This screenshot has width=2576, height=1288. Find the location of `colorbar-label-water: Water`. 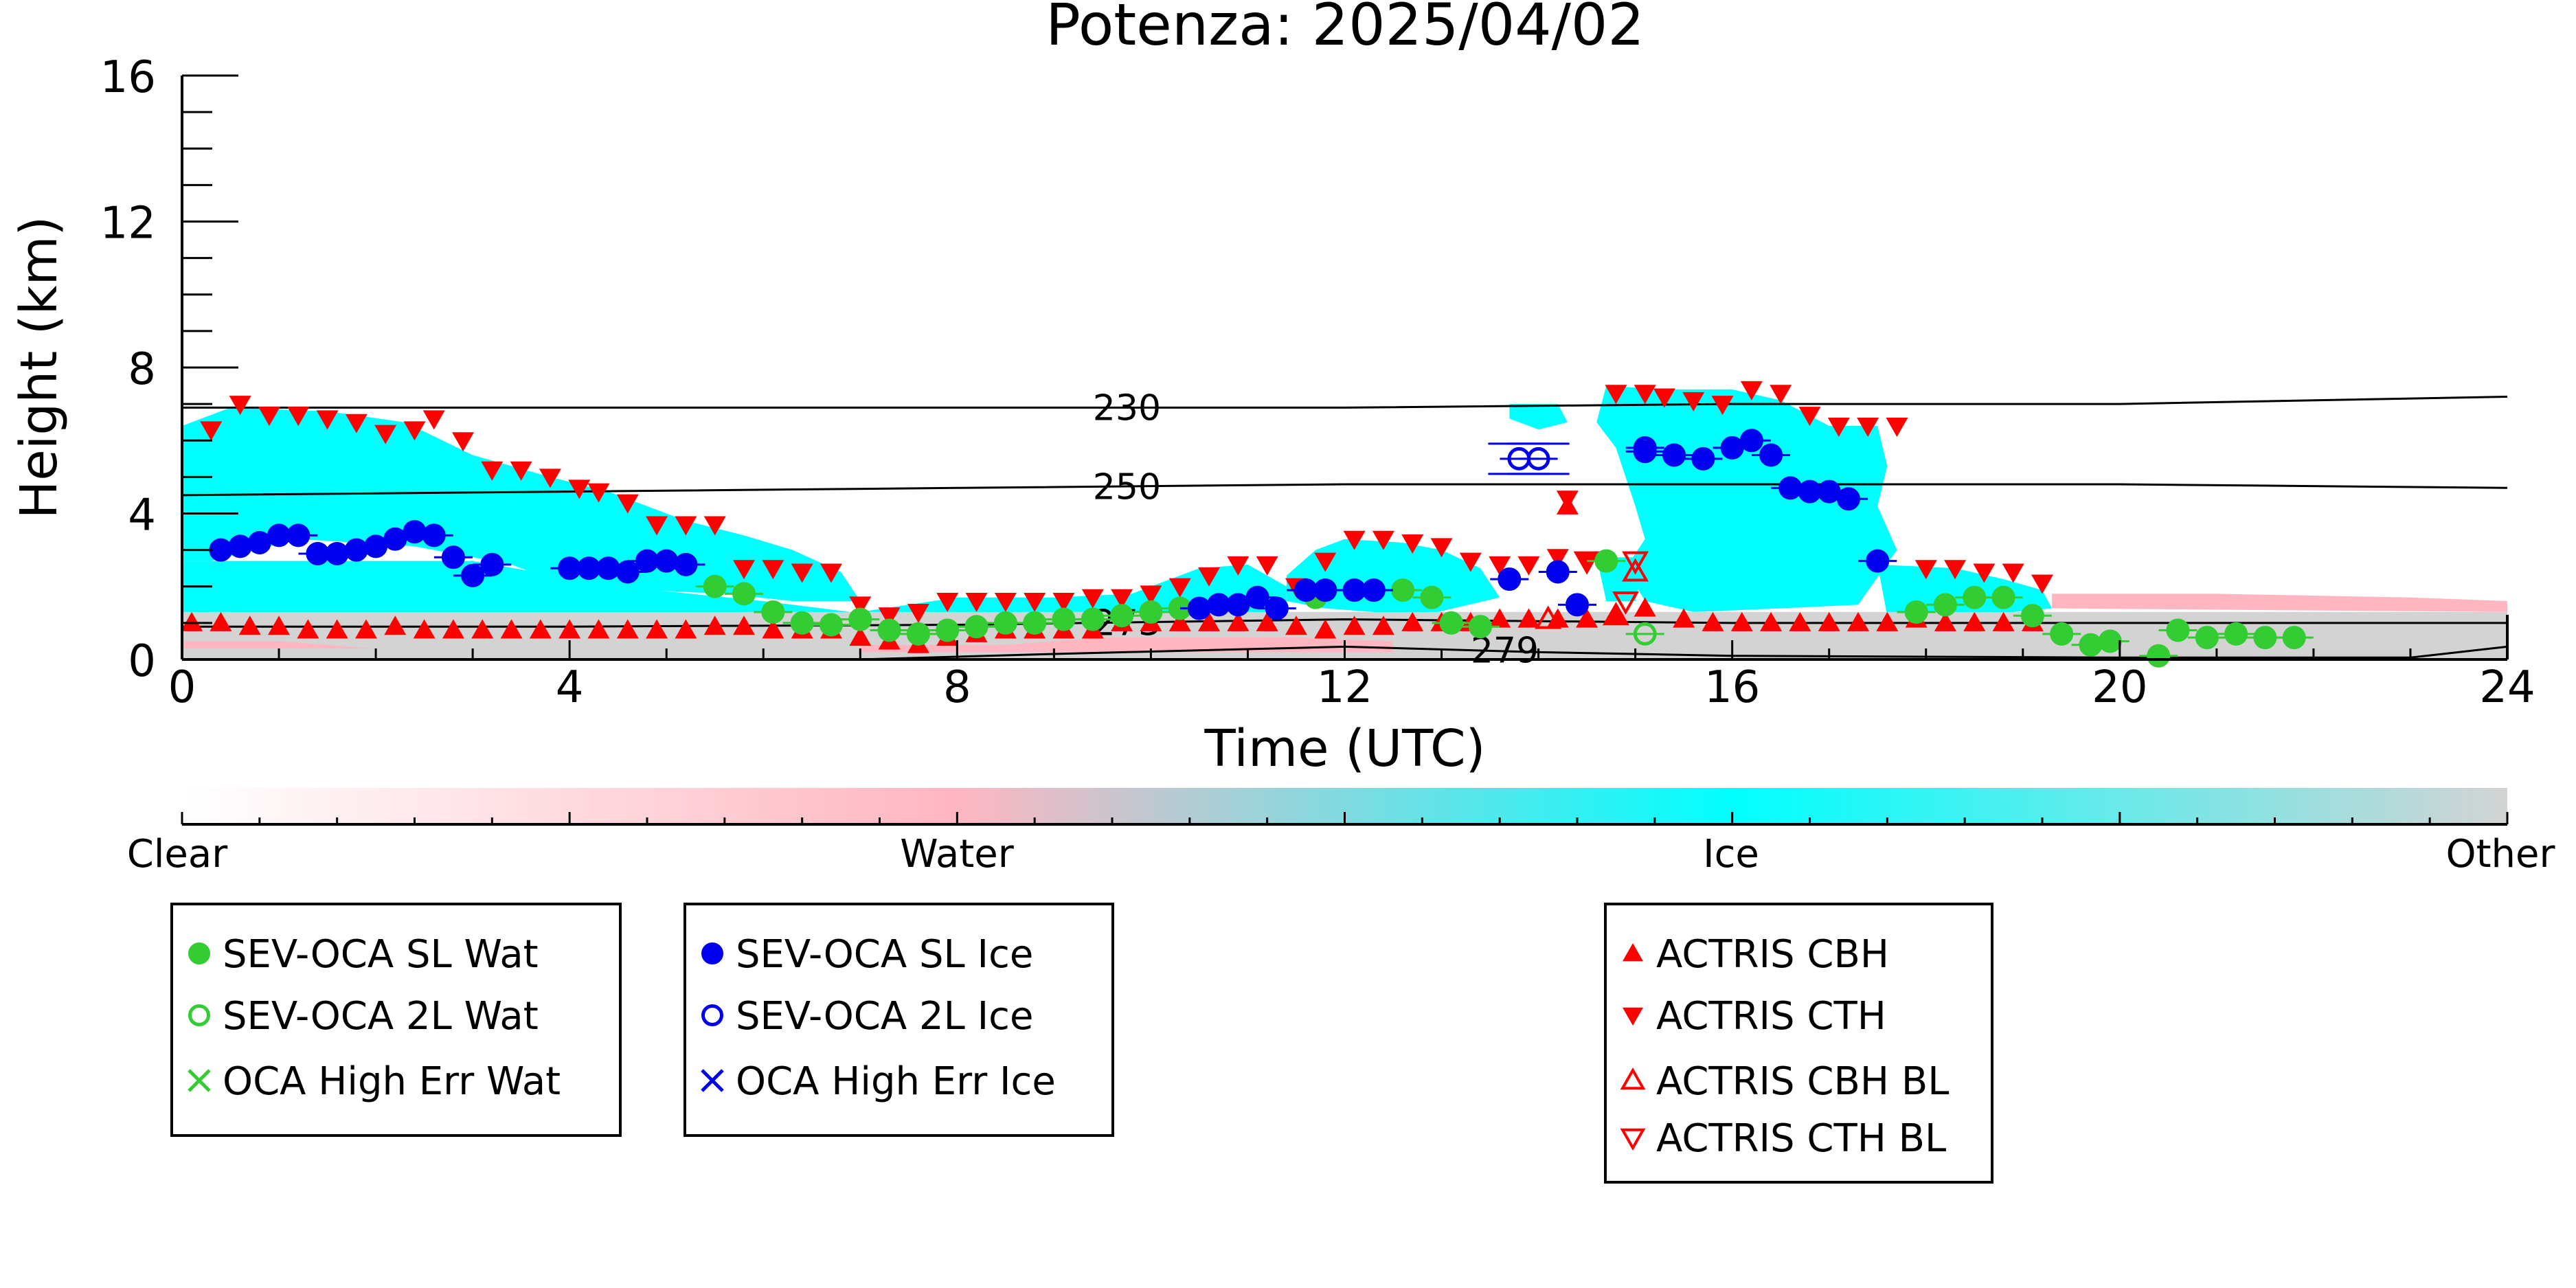

colorbar-label-water: Water is located at coordinates (957, 854).